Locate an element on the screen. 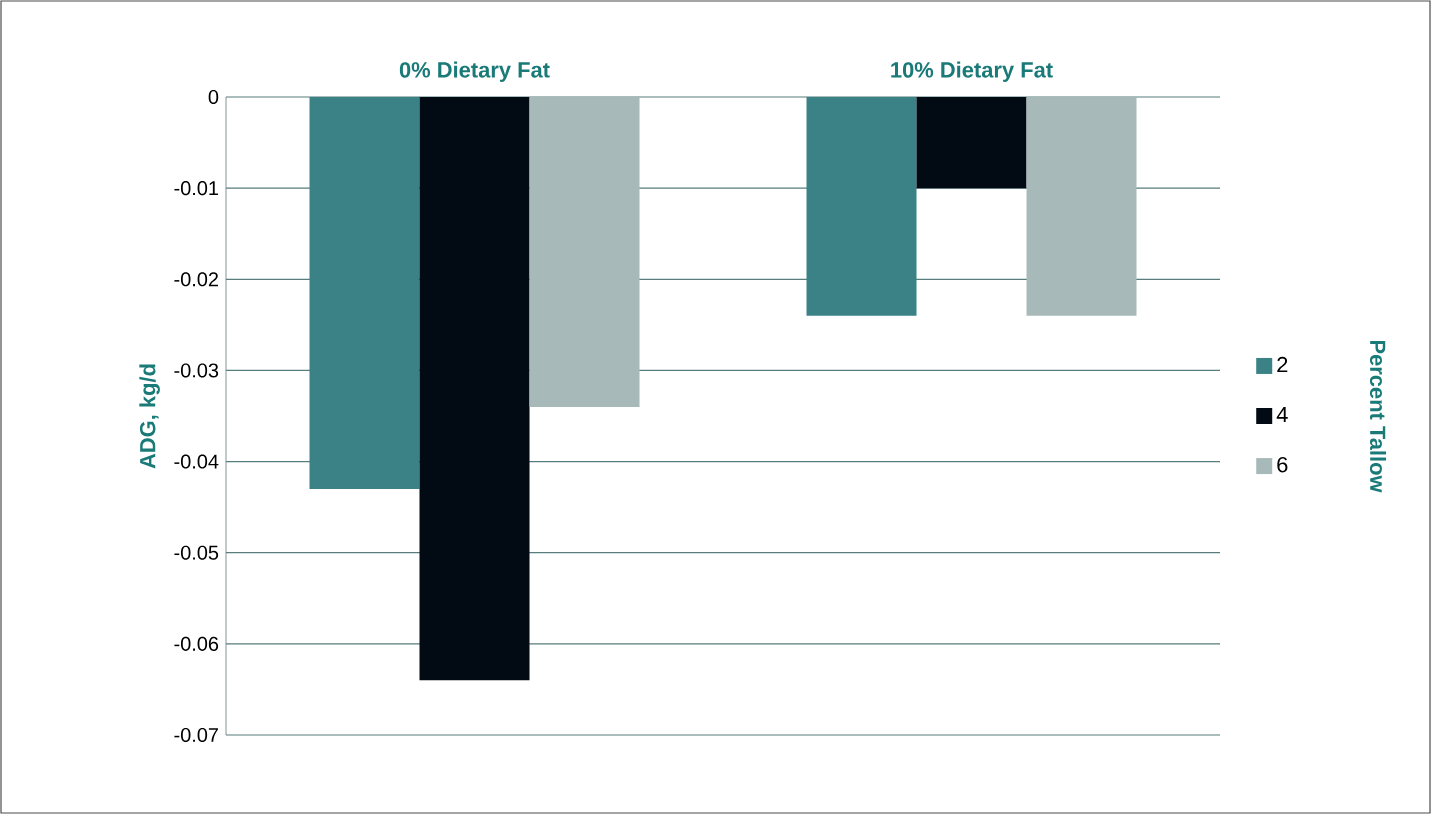 This screenshot has width=1431, height=814. y-tick-label: -0.01 is located at coordinates (196, 188).